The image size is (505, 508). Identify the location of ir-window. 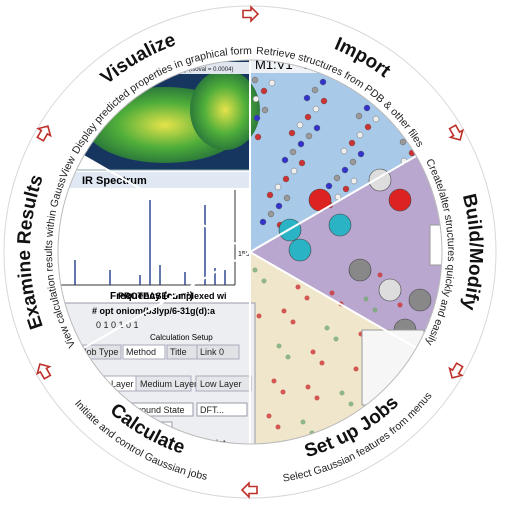
(154, 237).